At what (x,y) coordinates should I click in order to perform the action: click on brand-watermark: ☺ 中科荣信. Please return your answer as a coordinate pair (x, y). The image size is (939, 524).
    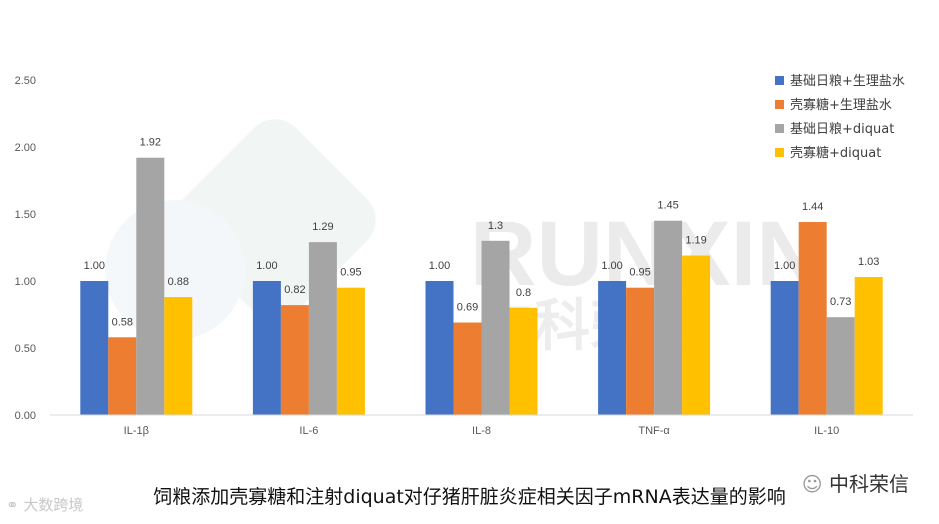
    Looking at the image, I should click on (855, 482).